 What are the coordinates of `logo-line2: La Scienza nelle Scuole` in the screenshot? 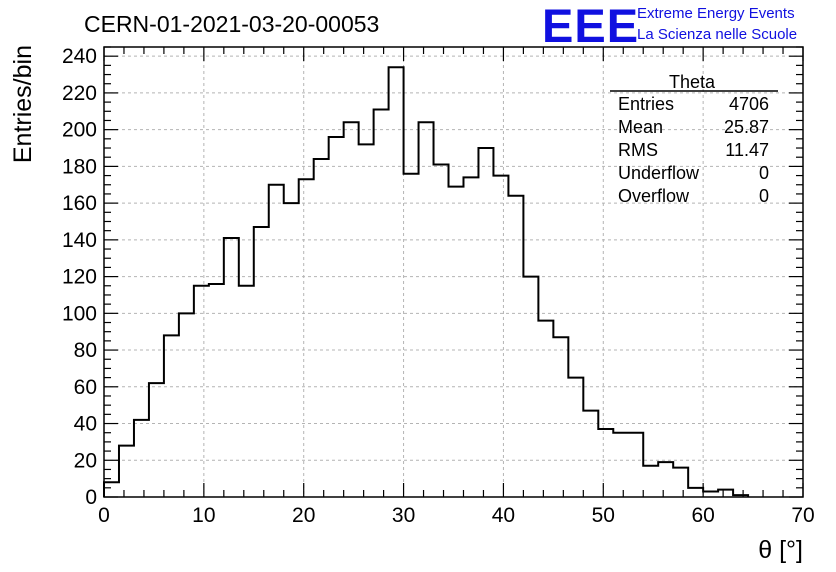 It's located at (717, 34).